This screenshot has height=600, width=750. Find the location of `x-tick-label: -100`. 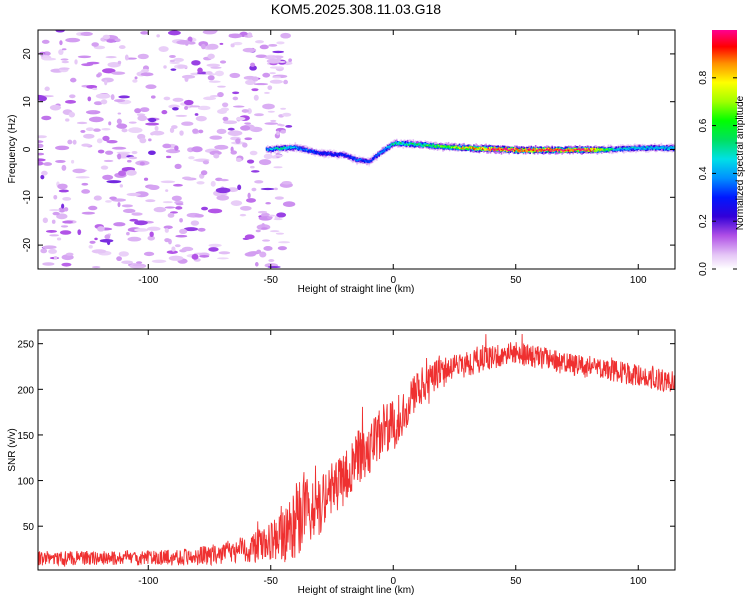

x-tick-label: -100 is located at coordinates (148, 581).